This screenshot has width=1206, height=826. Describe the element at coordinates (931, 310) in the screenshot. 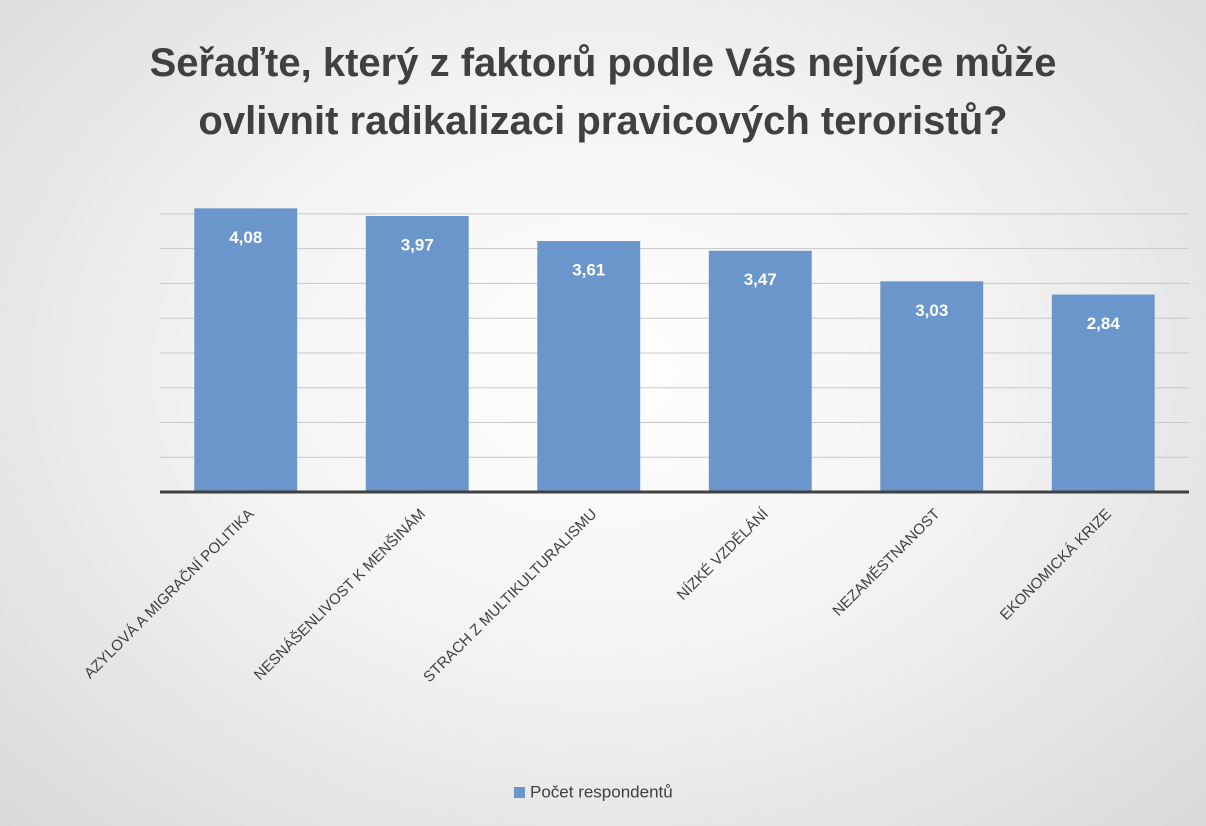

I see `data-label: 3,03` at that location.